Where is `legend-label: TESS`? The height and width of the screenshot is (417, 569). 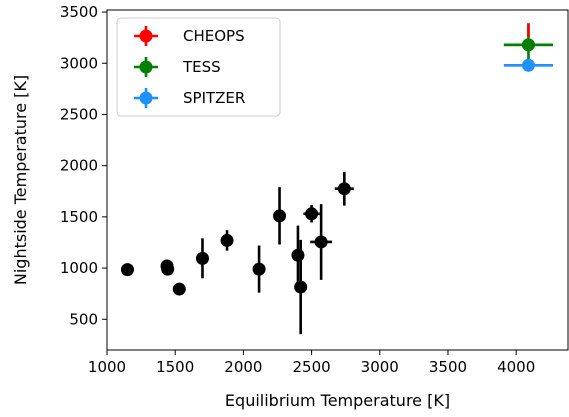
legend-label: TESS is located at coordinates (201, 67).